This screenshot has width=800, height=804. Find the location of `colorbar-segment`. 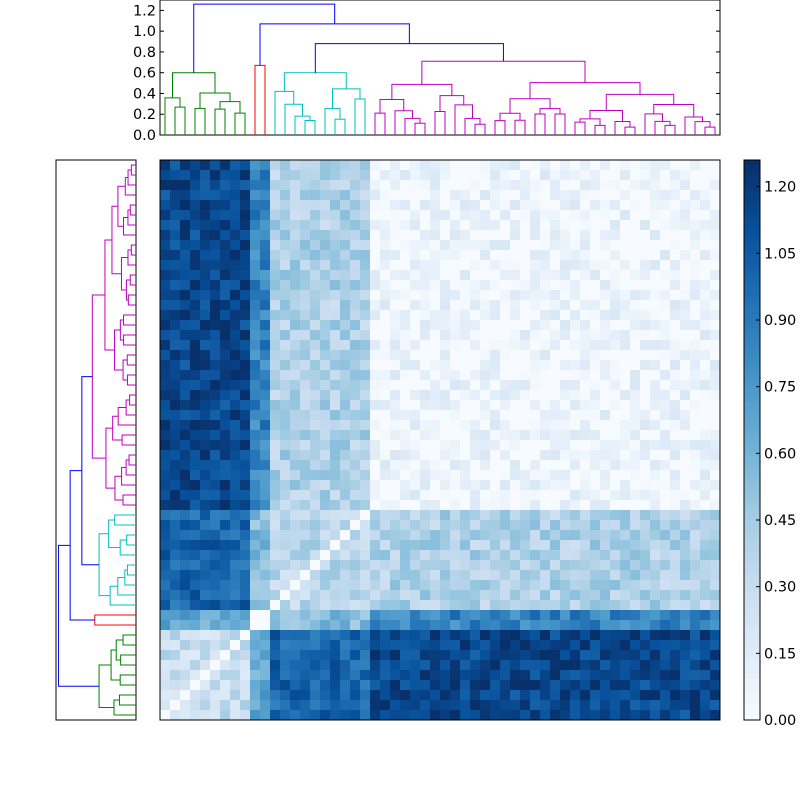

colorbar-segment is located at coordinates (752, 331).